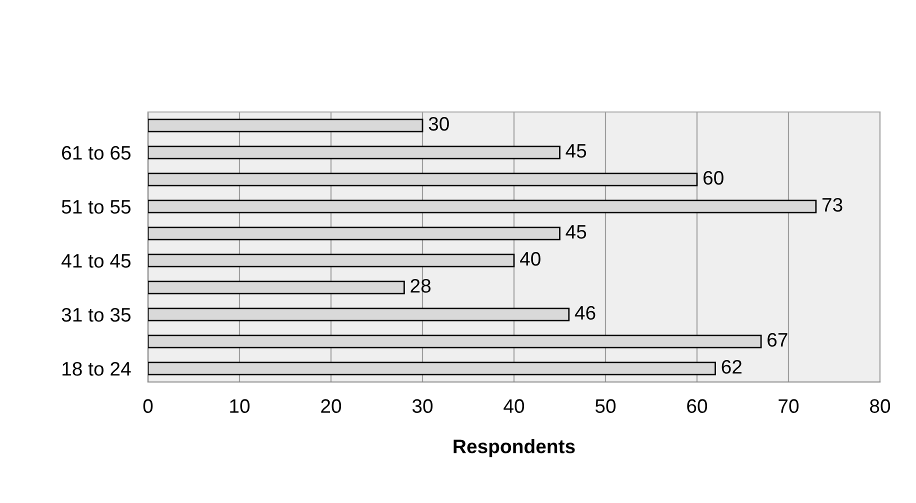  Describe the element at coordinates (732, 367) in the screenshot. I see `data-label: 62` at that location.